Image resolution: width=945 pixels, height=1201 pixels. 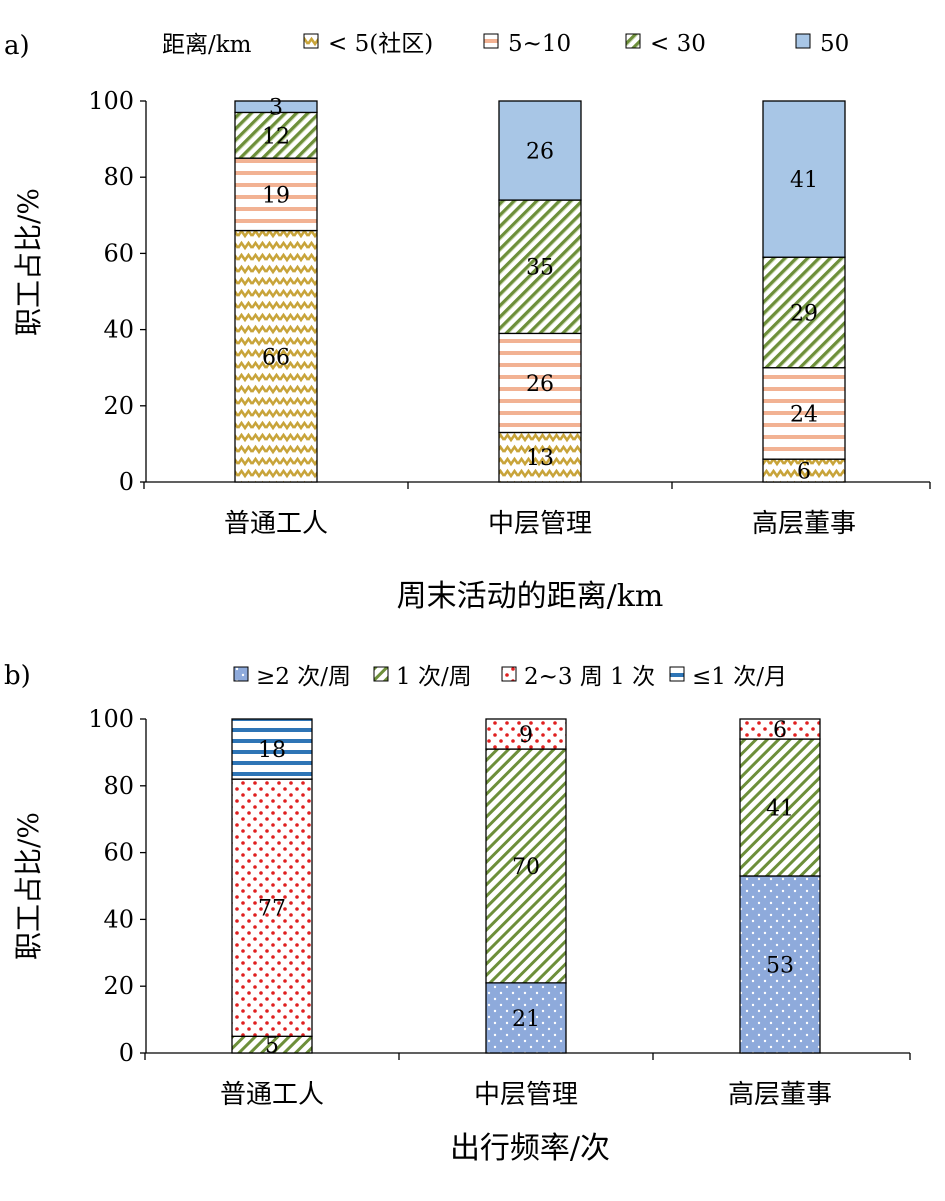 I want to click on panel-b-ylabel: 职工占比/%, so click(x=28, y=886).